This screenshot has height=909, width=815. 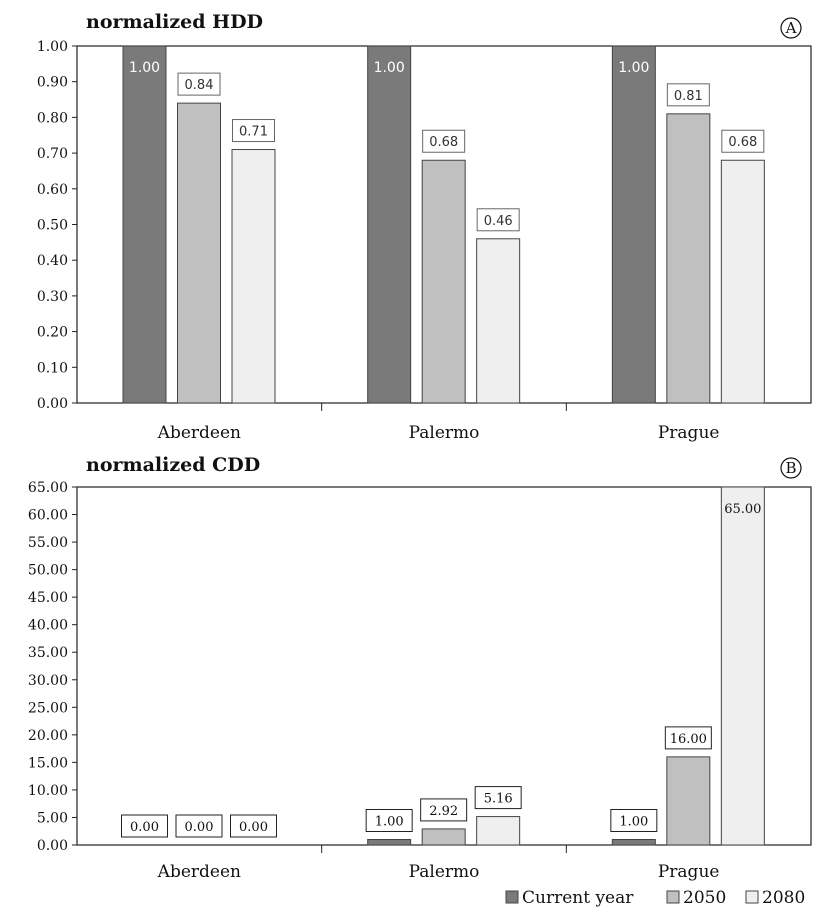 What do you see at coordinates (199, 253) in the screenshot?
I see `hdd-bar-aberdeen-2050` at bounding box center [199, 253].